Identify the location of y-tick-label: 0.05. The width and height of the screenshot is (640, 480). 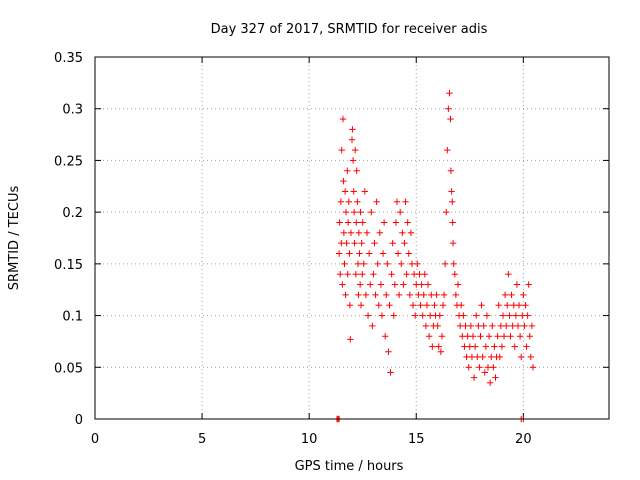
(68, 368).